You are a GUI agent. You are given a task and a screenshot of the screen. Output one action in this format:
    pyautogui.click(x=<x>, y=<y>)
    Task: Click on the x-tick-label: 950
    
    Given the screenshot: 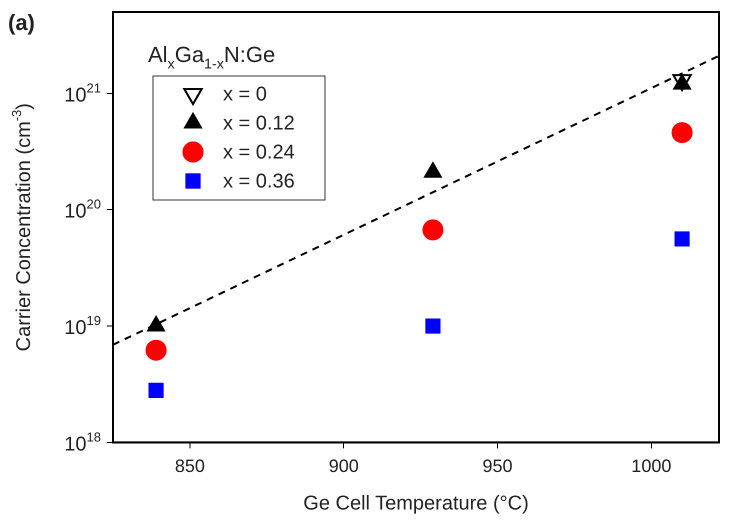 What is the action you would take?
    pyautogui.click(x=497, y=466)
    